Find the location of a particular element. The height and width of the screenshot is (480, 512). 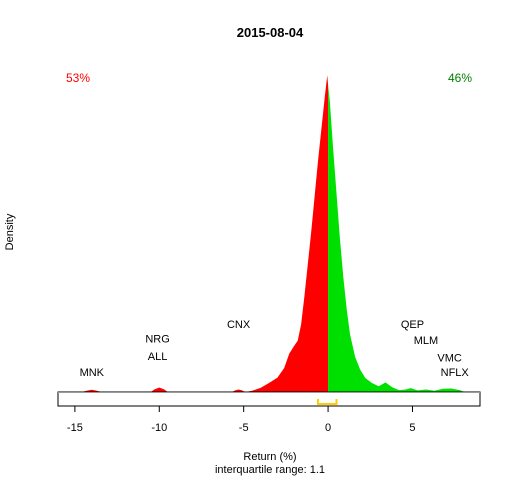

iqr-bracket is located at coordinates (327, 402).